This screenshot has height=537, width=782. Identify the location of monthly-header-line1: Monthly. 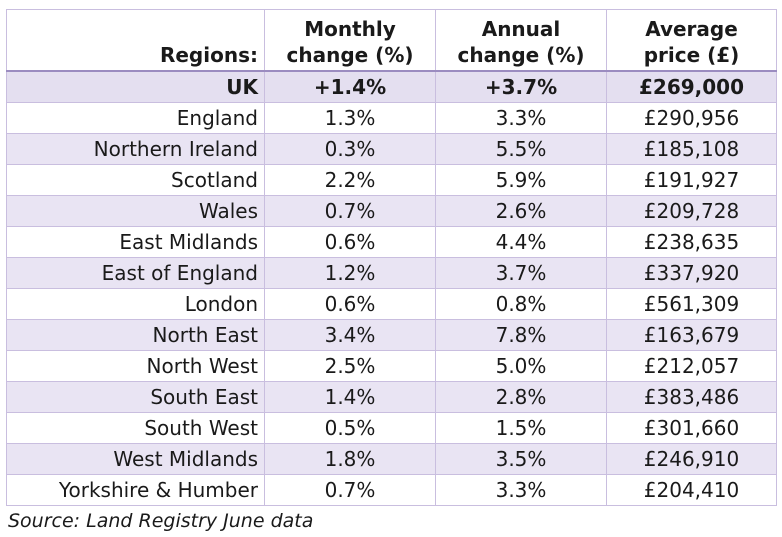
(350, 29).